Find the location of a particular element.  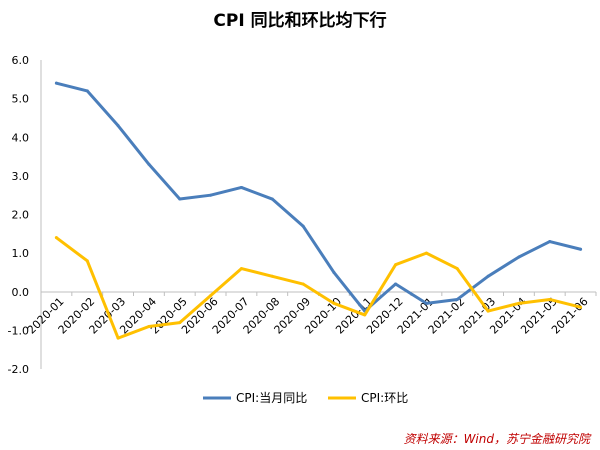

legend-label-mom: CPI:环比 is located at coordinates (384, 398).